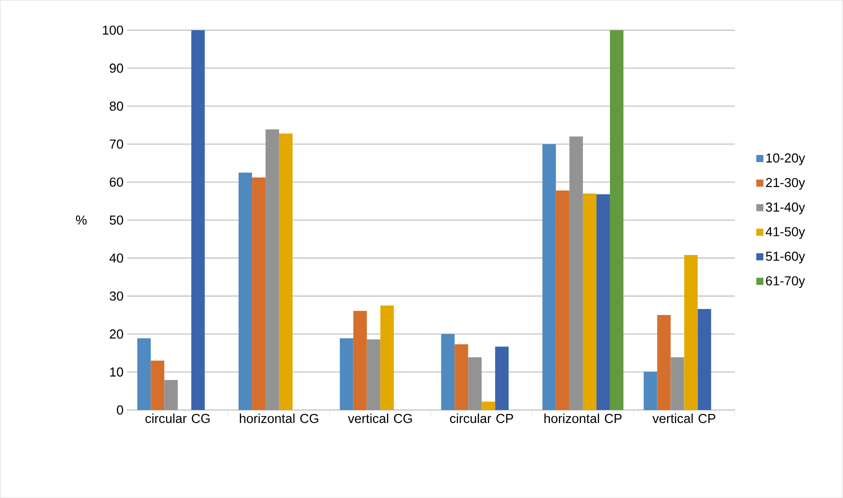  Describe the element at coordinates (786, 184) in the screenshot. I see `legend-label: 21-30y` at that location.